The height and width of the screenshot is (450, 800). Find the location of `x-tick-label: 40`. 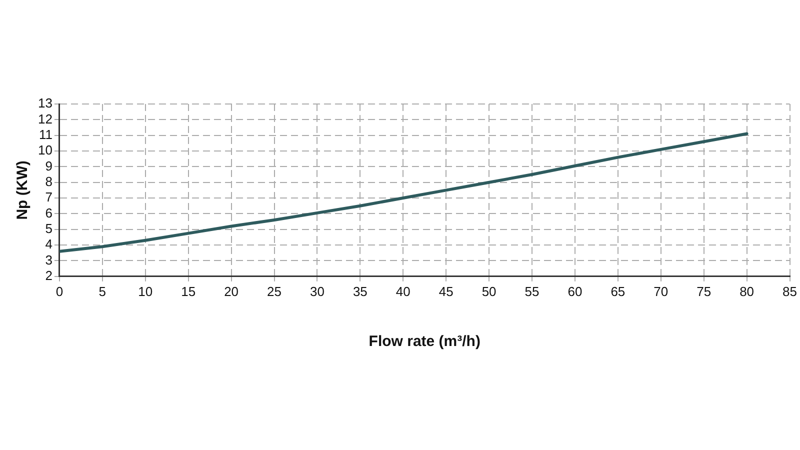

x-tick-label: 40 is located at coordinates (403, 291).